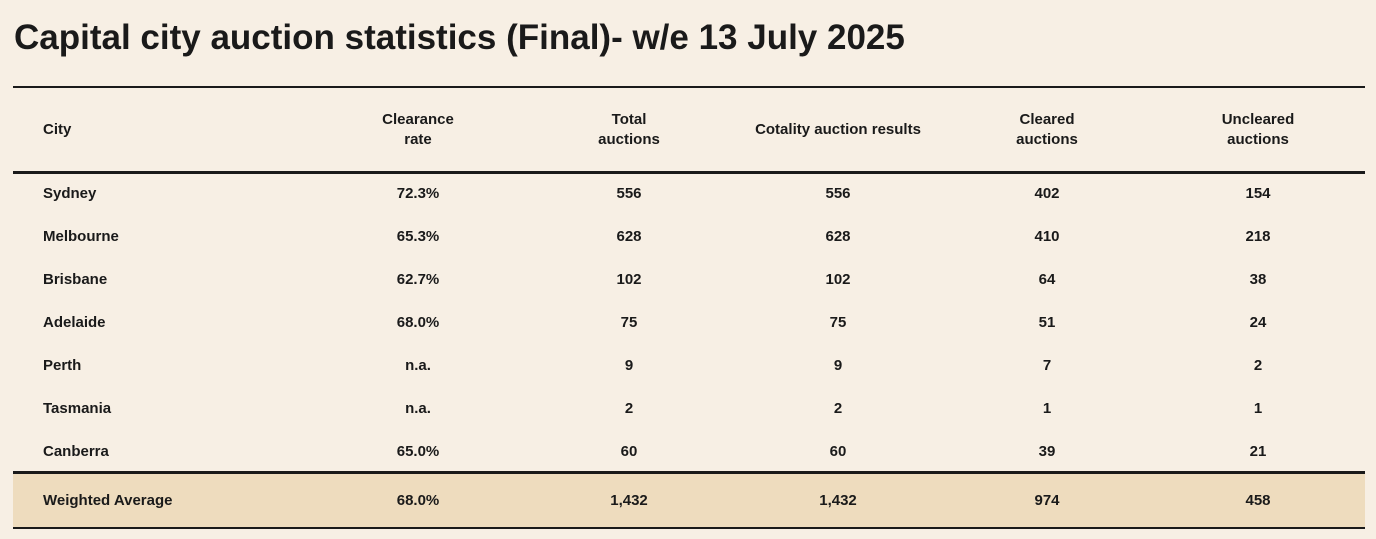  Describe the element at coordinates (108, 500) in the screenshot. I see `total-label: Weighted Average` at that location.